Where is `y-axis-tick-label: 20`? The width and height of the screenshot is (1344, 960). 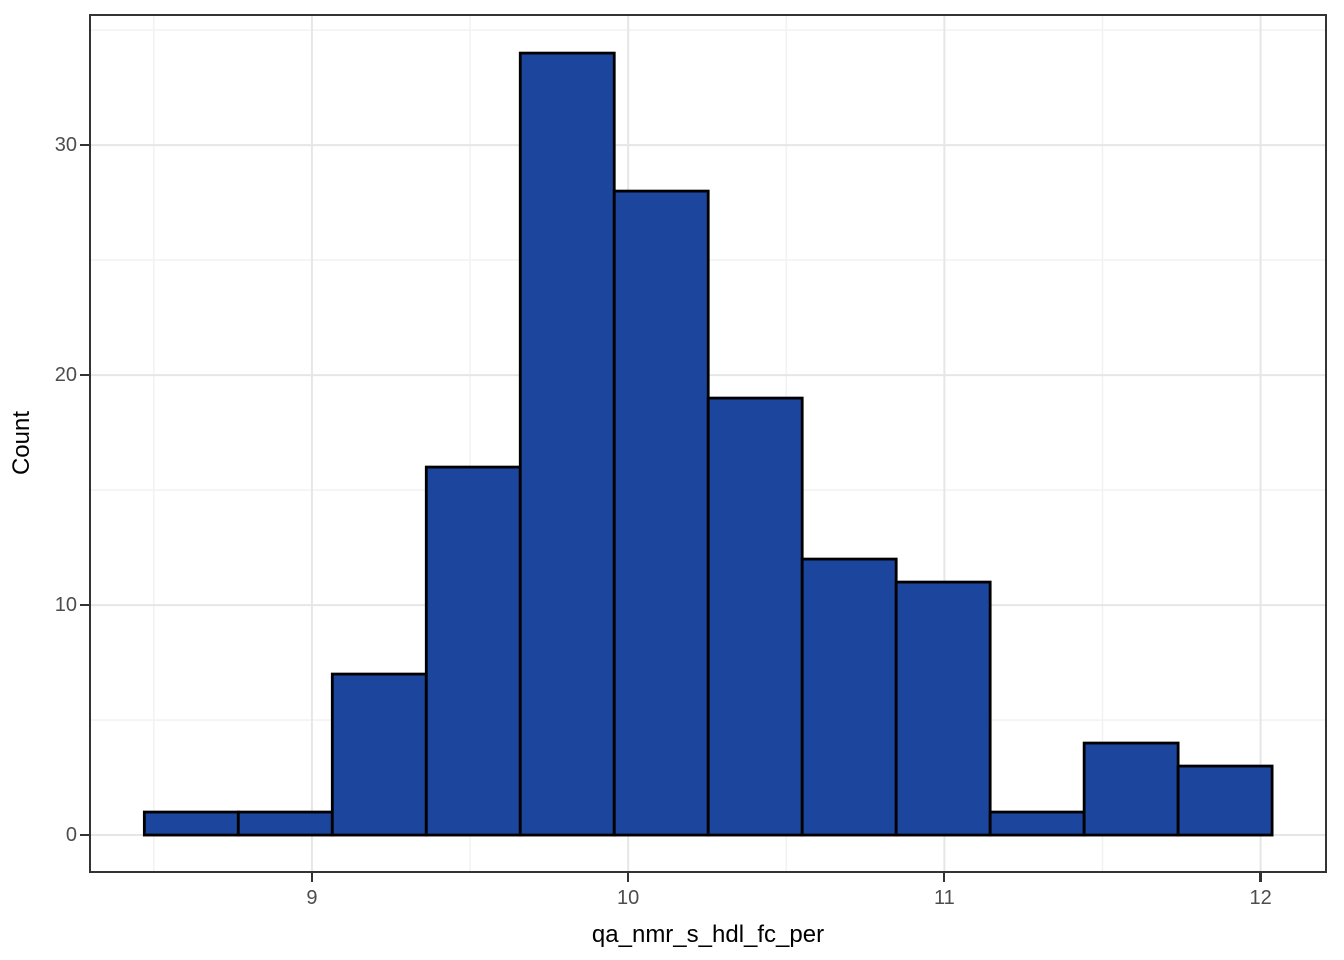 y-axis-tick-label: 20 is located at coordinates (65, 375).